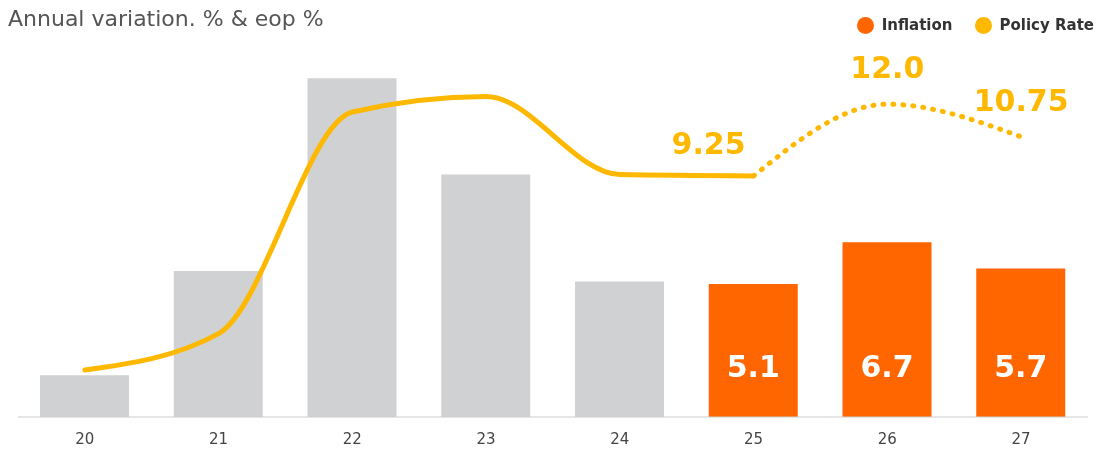 The image size is (1112, 459). What do you see at coordinates (352, 438) in the screenshot?
I see `x-tick-label: 22` at bounding box center [352, 438].